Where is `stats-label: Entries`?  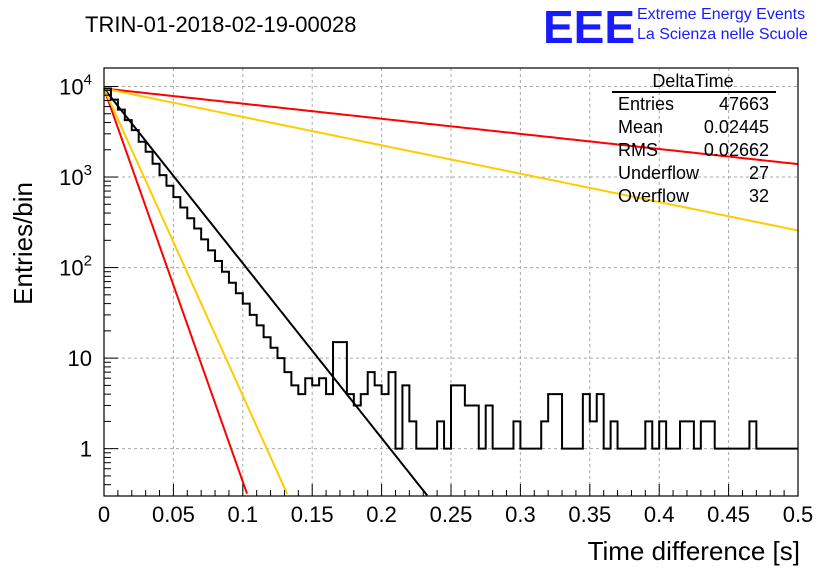 stats-label: Entries is located at coordinates (646, 104).